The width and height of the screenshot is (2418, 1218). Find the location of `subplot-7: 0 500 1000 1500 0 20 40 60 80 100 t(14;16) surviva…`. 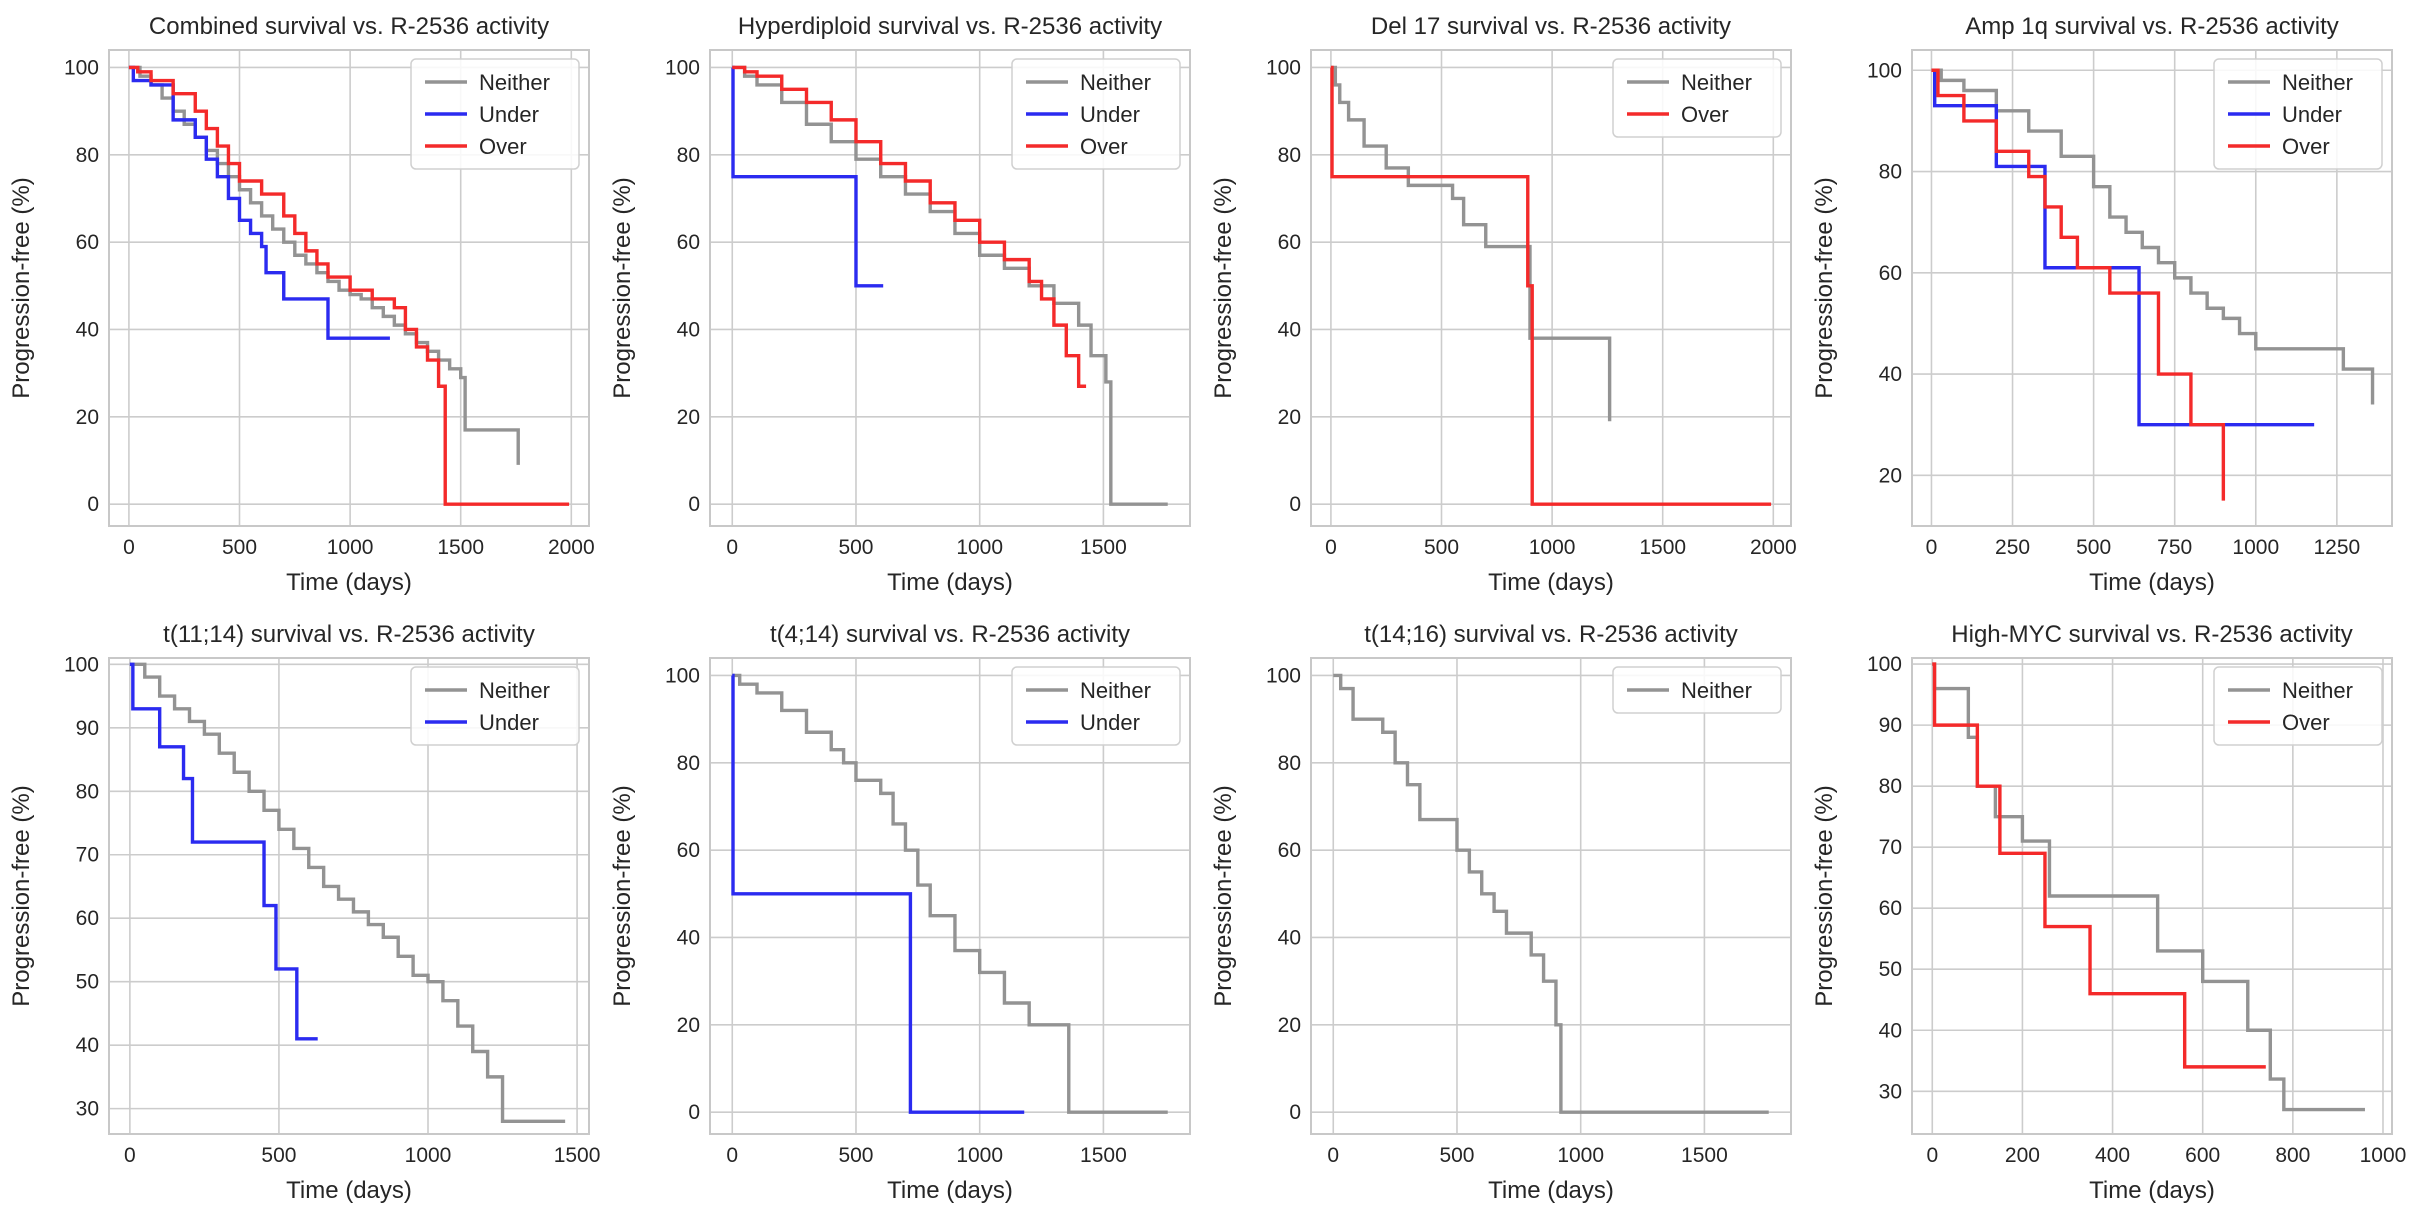

subplot-7: 0 500 1000 1500 0 20 40 60 80 100 t(14;16) surviva… is located at coordinates (1501, 912).